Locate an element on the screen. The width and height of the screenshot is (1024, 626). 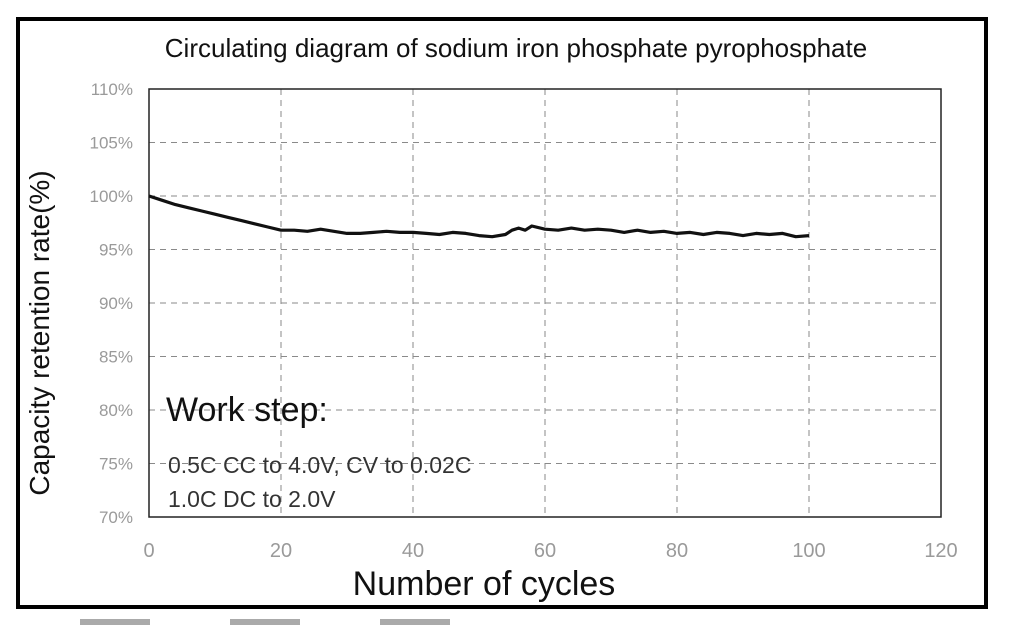
y-tick-label: 105% is located at coordinates (111, 143).